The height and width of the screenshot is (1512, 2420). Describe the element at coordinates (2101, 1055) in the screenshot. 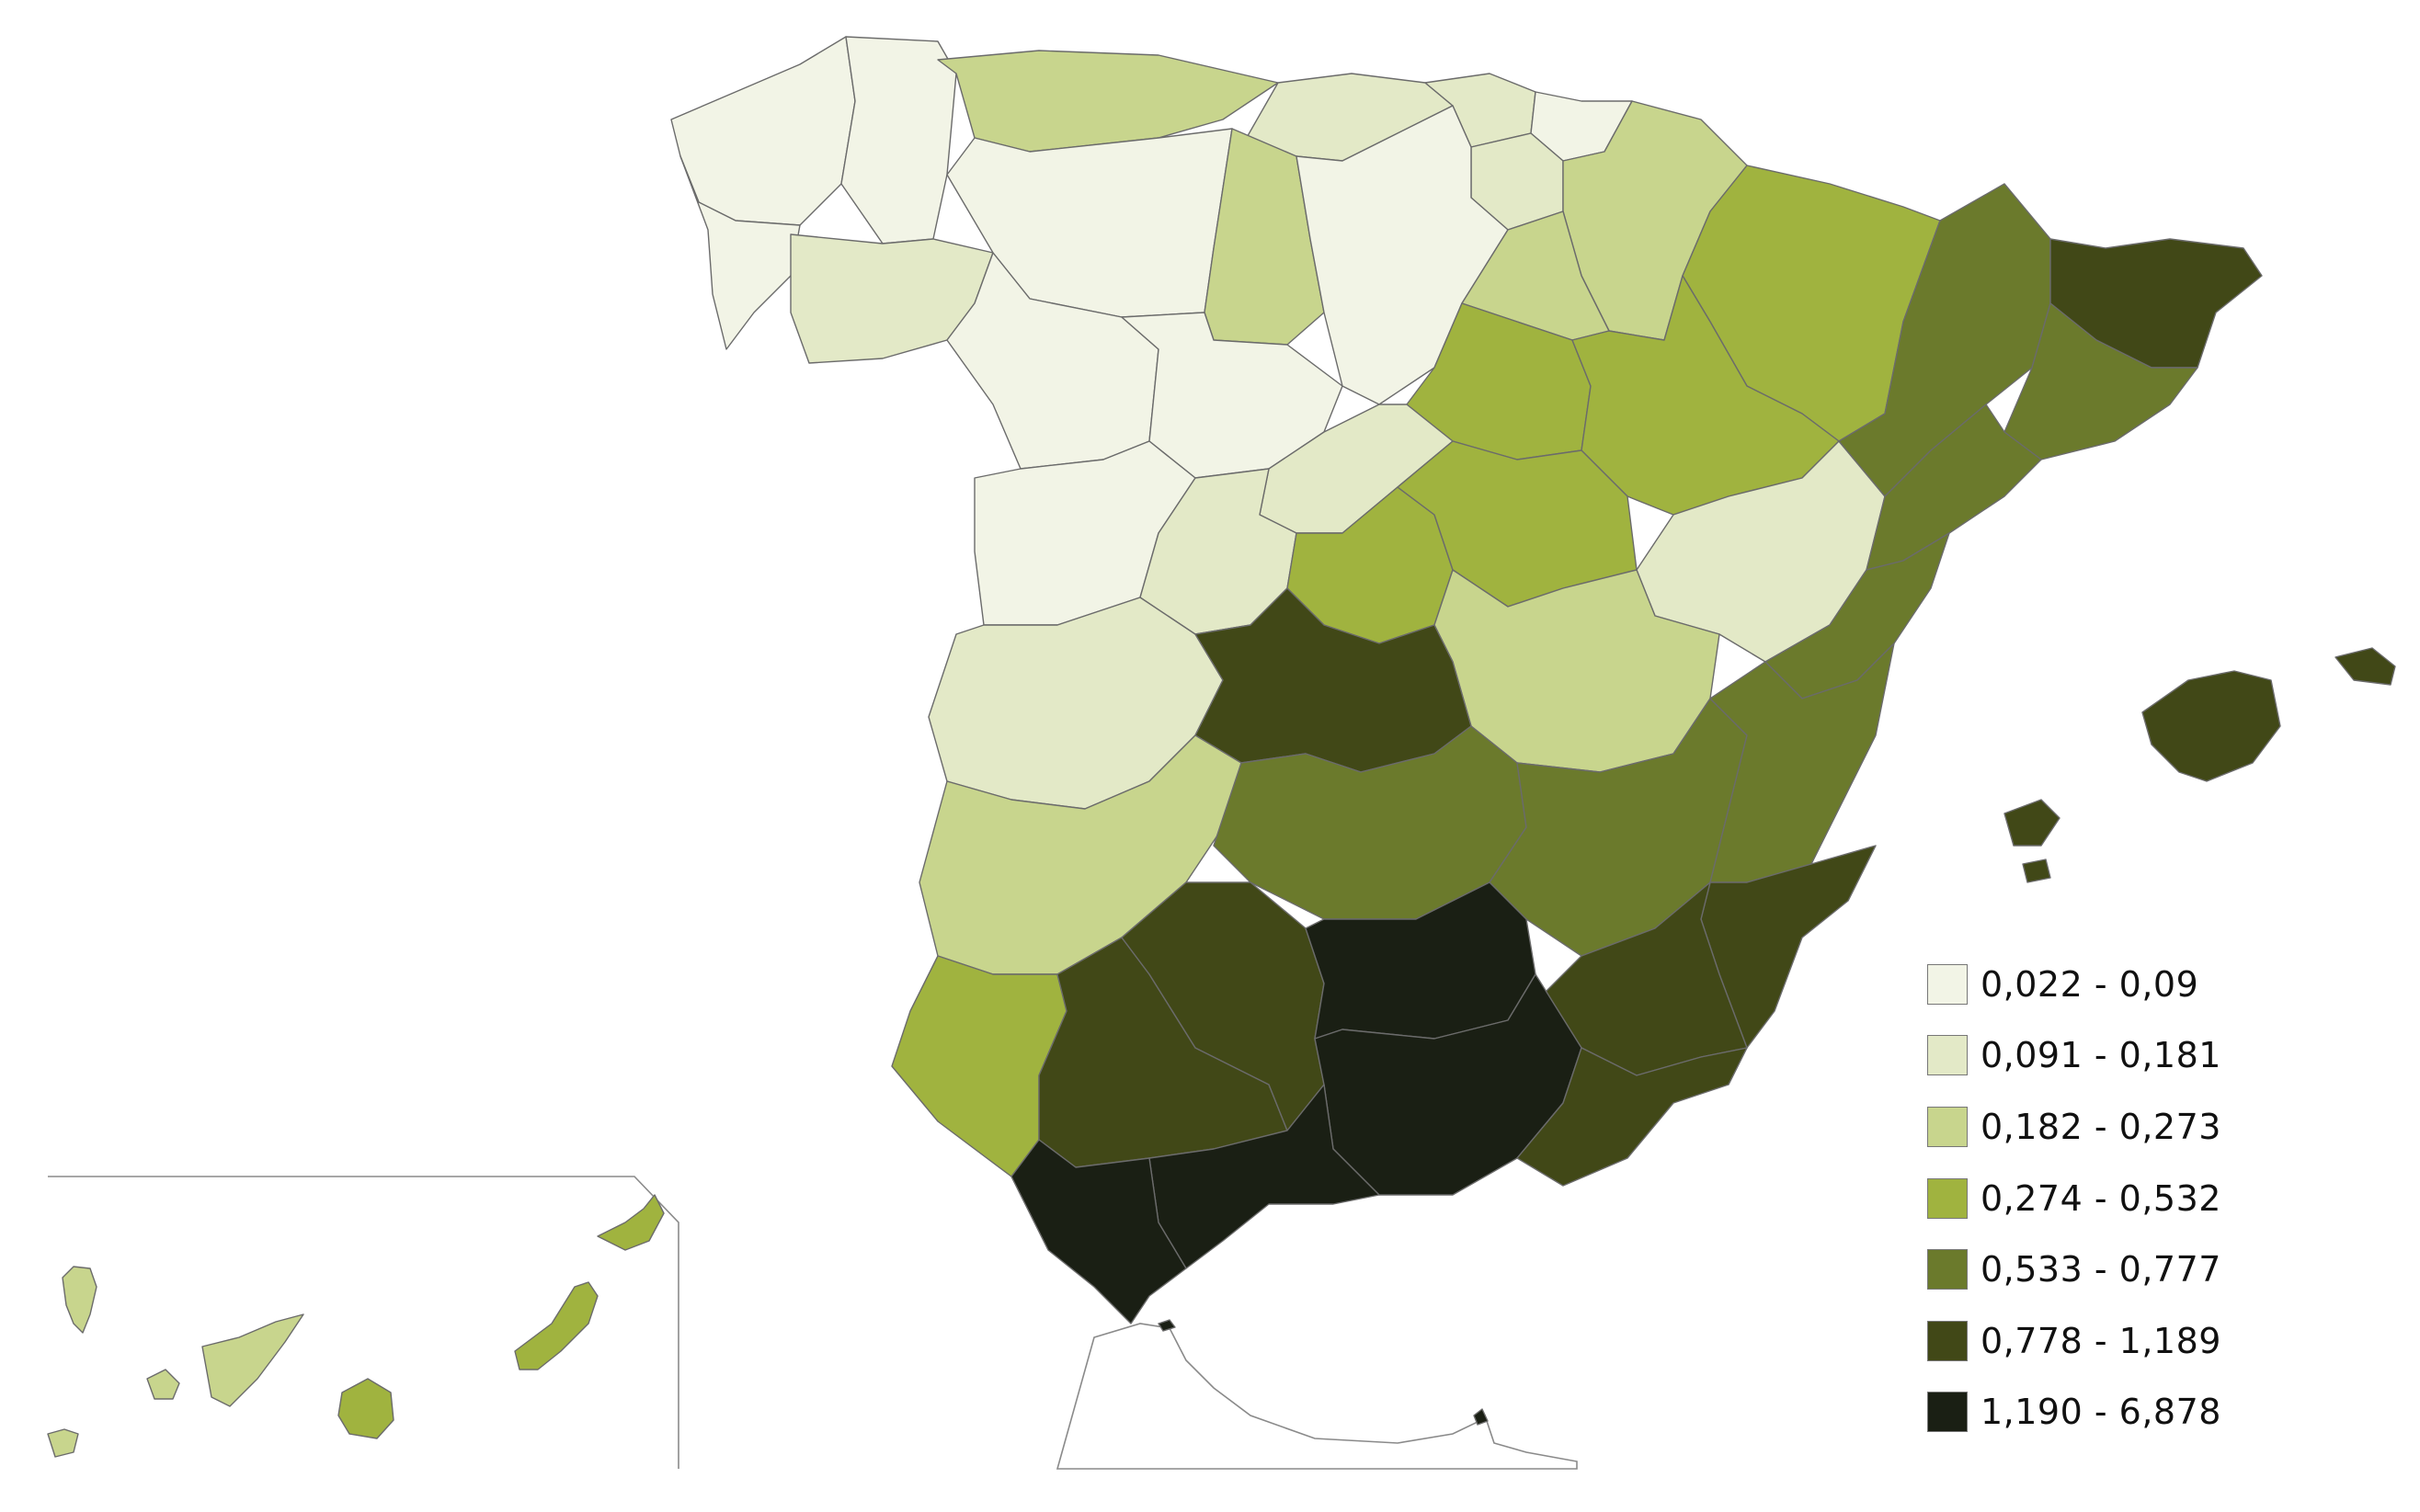

I see `legend-label: 0,091 - 0,181` at that location.